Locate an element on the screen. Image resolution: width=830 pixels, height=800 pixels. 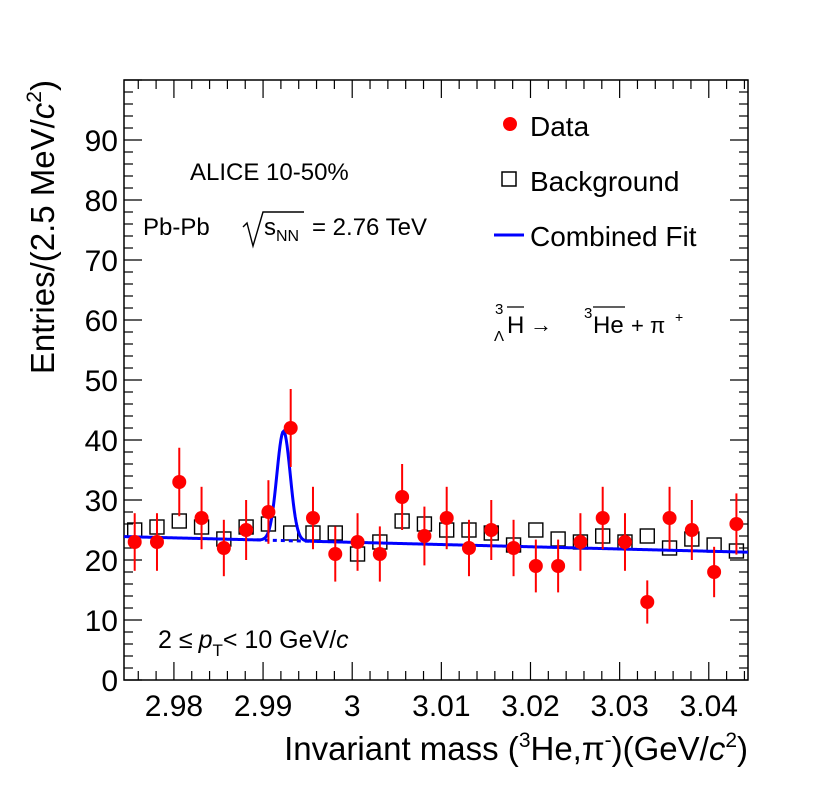
experiment-label: ALICE 10-50% is located at coordinates (269, 172).